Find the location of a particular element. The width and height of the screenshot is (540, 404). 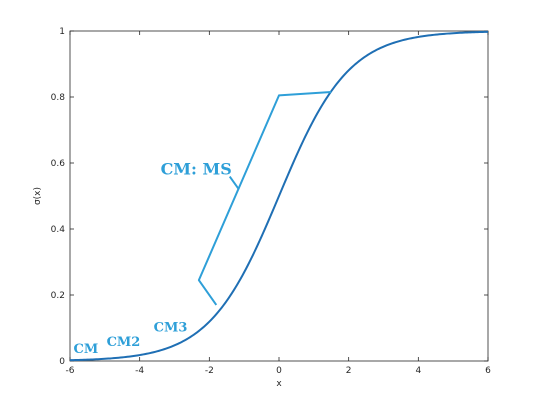

annotation-pointer is located at coordinates (234, 182).